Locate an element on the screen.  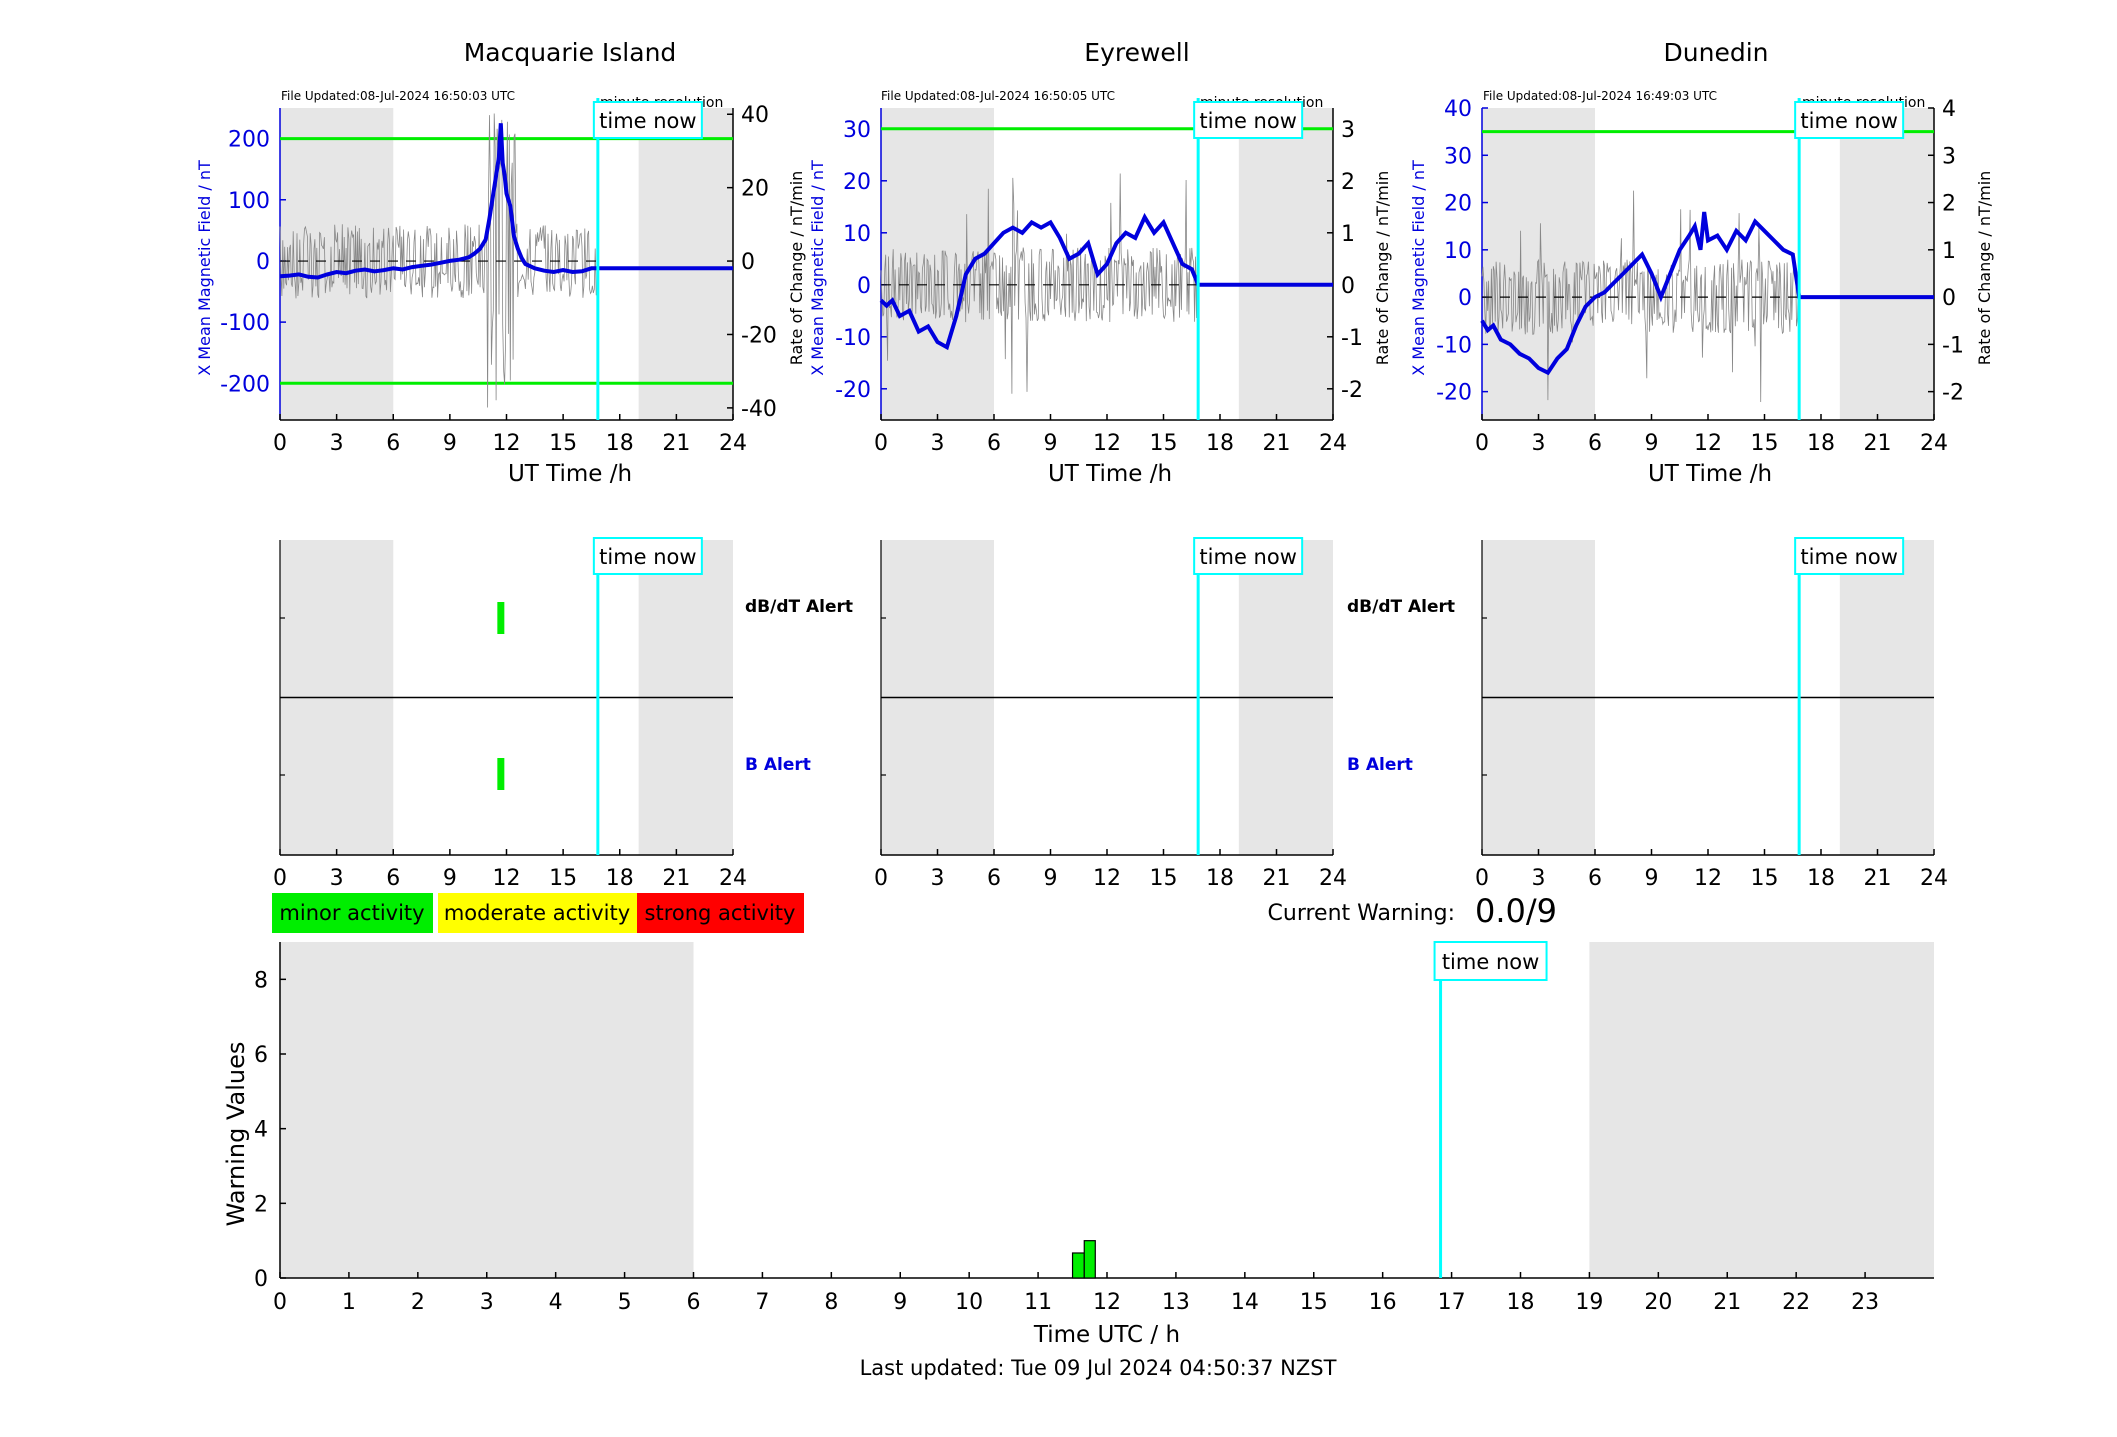
left-tick-label: 200 is located at coordinates (249, 140).